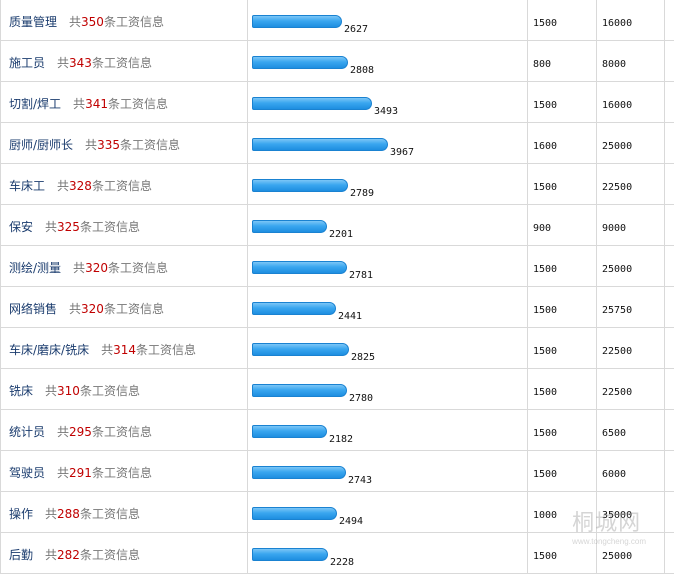 Image resolution: width=674 pixels, height=574 pixels. I want to click on average-salary-value: 2743, so click(360, 480).